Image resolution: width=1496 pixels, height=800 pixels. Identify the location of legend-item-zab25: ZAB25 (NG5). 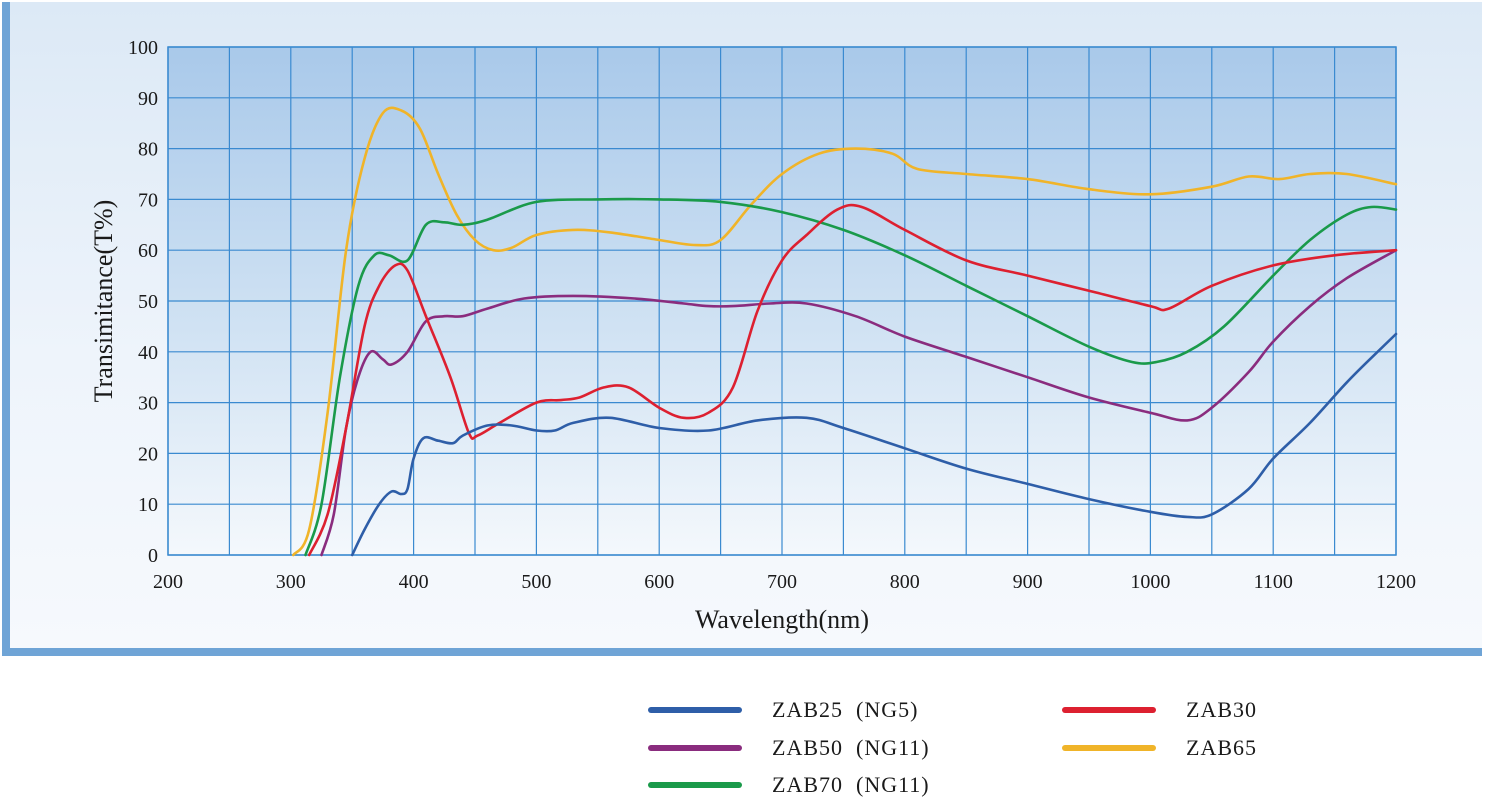
(783, 710).